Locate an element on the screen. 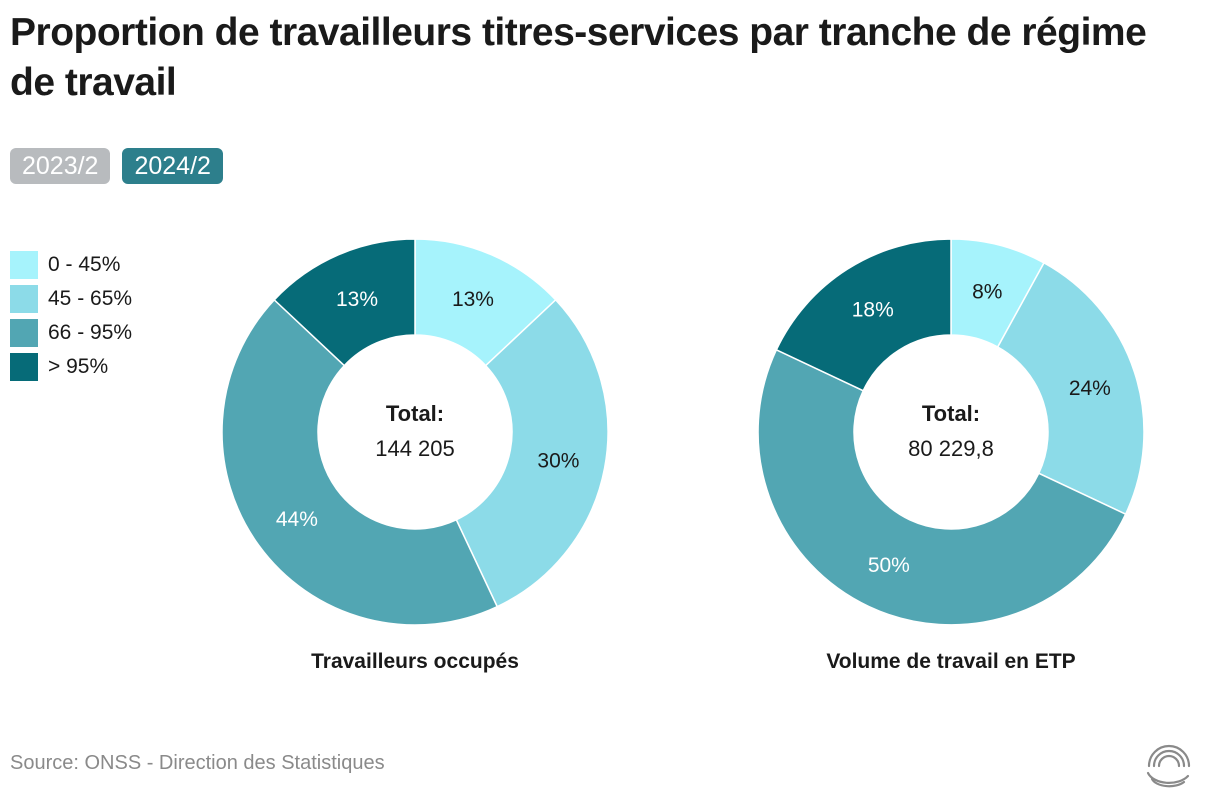 This screenshot has height=802, width=1220. legend-label: 66 - 95% is located at coordinates (90, 332).